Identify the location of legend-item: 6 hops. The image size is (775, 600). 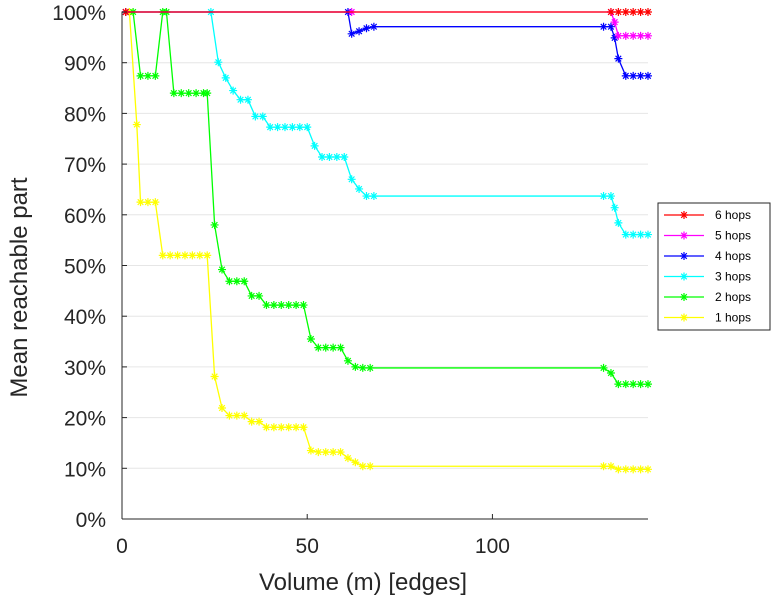
(707, 215).